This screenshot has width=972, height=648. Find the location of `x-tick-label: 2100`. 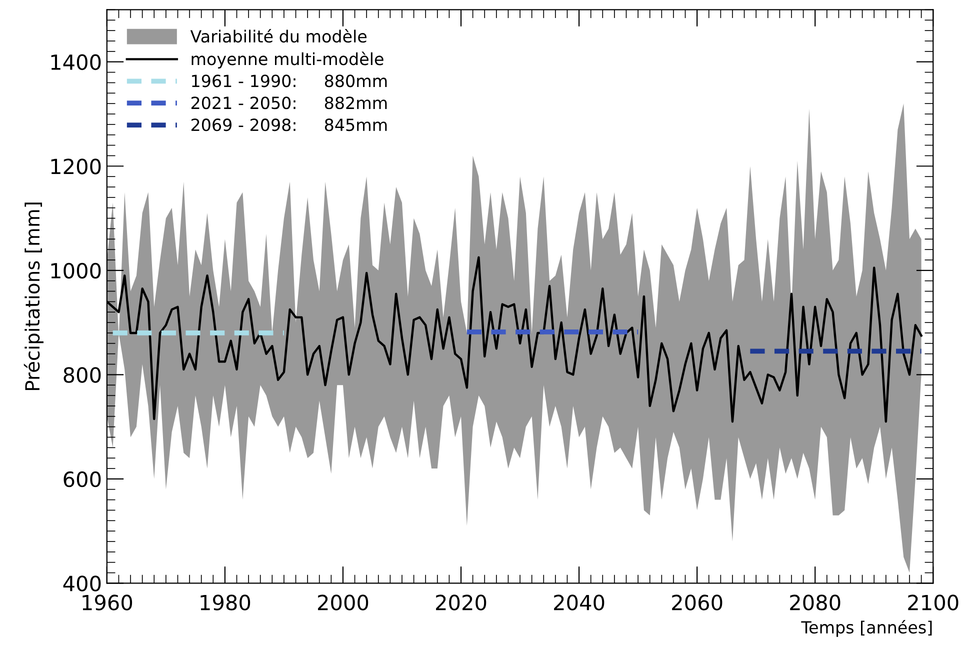

x-tick-label: 2100 is located at coordinates (933, 602).